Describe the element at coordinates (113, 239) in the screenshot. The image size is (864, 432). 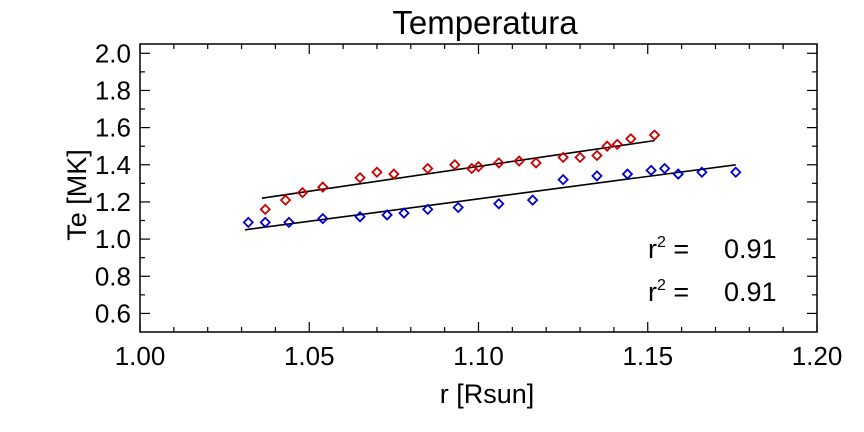
I see `y-tick-label: 1.0` at that location.